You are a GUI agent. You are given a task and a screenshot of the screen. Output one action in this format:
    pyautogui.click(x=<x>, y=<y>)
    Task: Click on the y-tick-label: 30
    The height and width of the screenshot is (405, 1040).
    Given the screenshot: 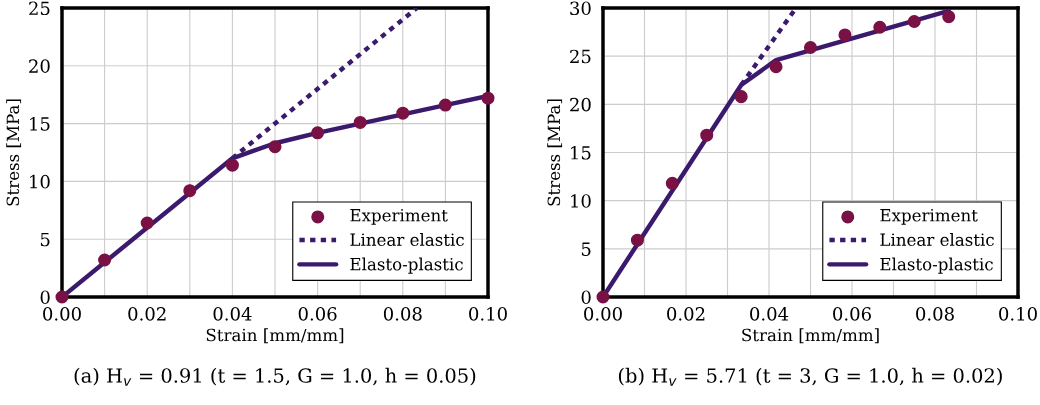 What is the action you would take?
    pyautogui.click(x=580, y=8)
    